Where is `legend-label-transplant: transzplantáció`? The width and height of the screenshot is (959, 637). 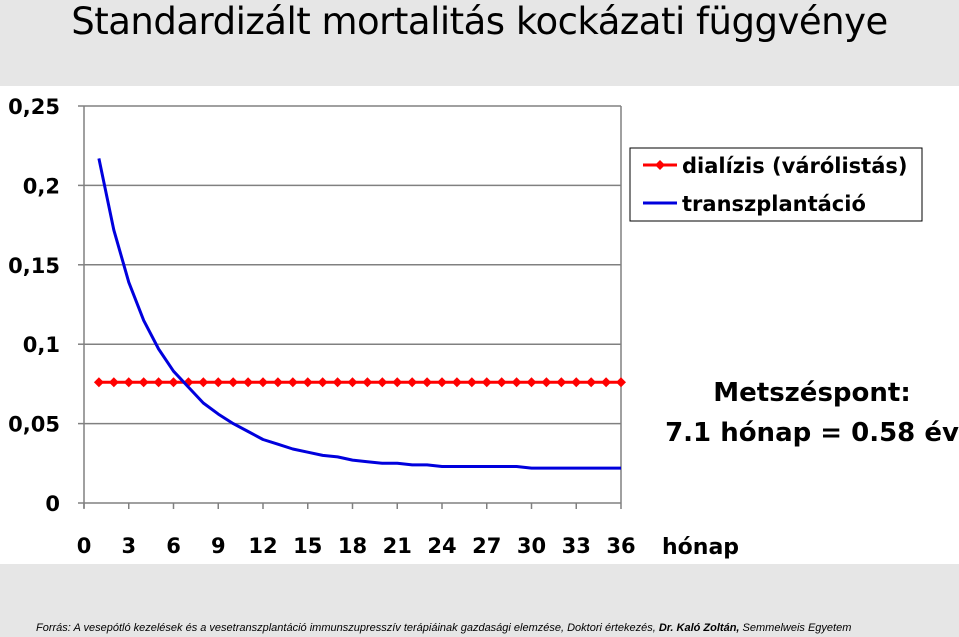
legend-label-transplant: transzplantáció is located at coordinates (774, 204).